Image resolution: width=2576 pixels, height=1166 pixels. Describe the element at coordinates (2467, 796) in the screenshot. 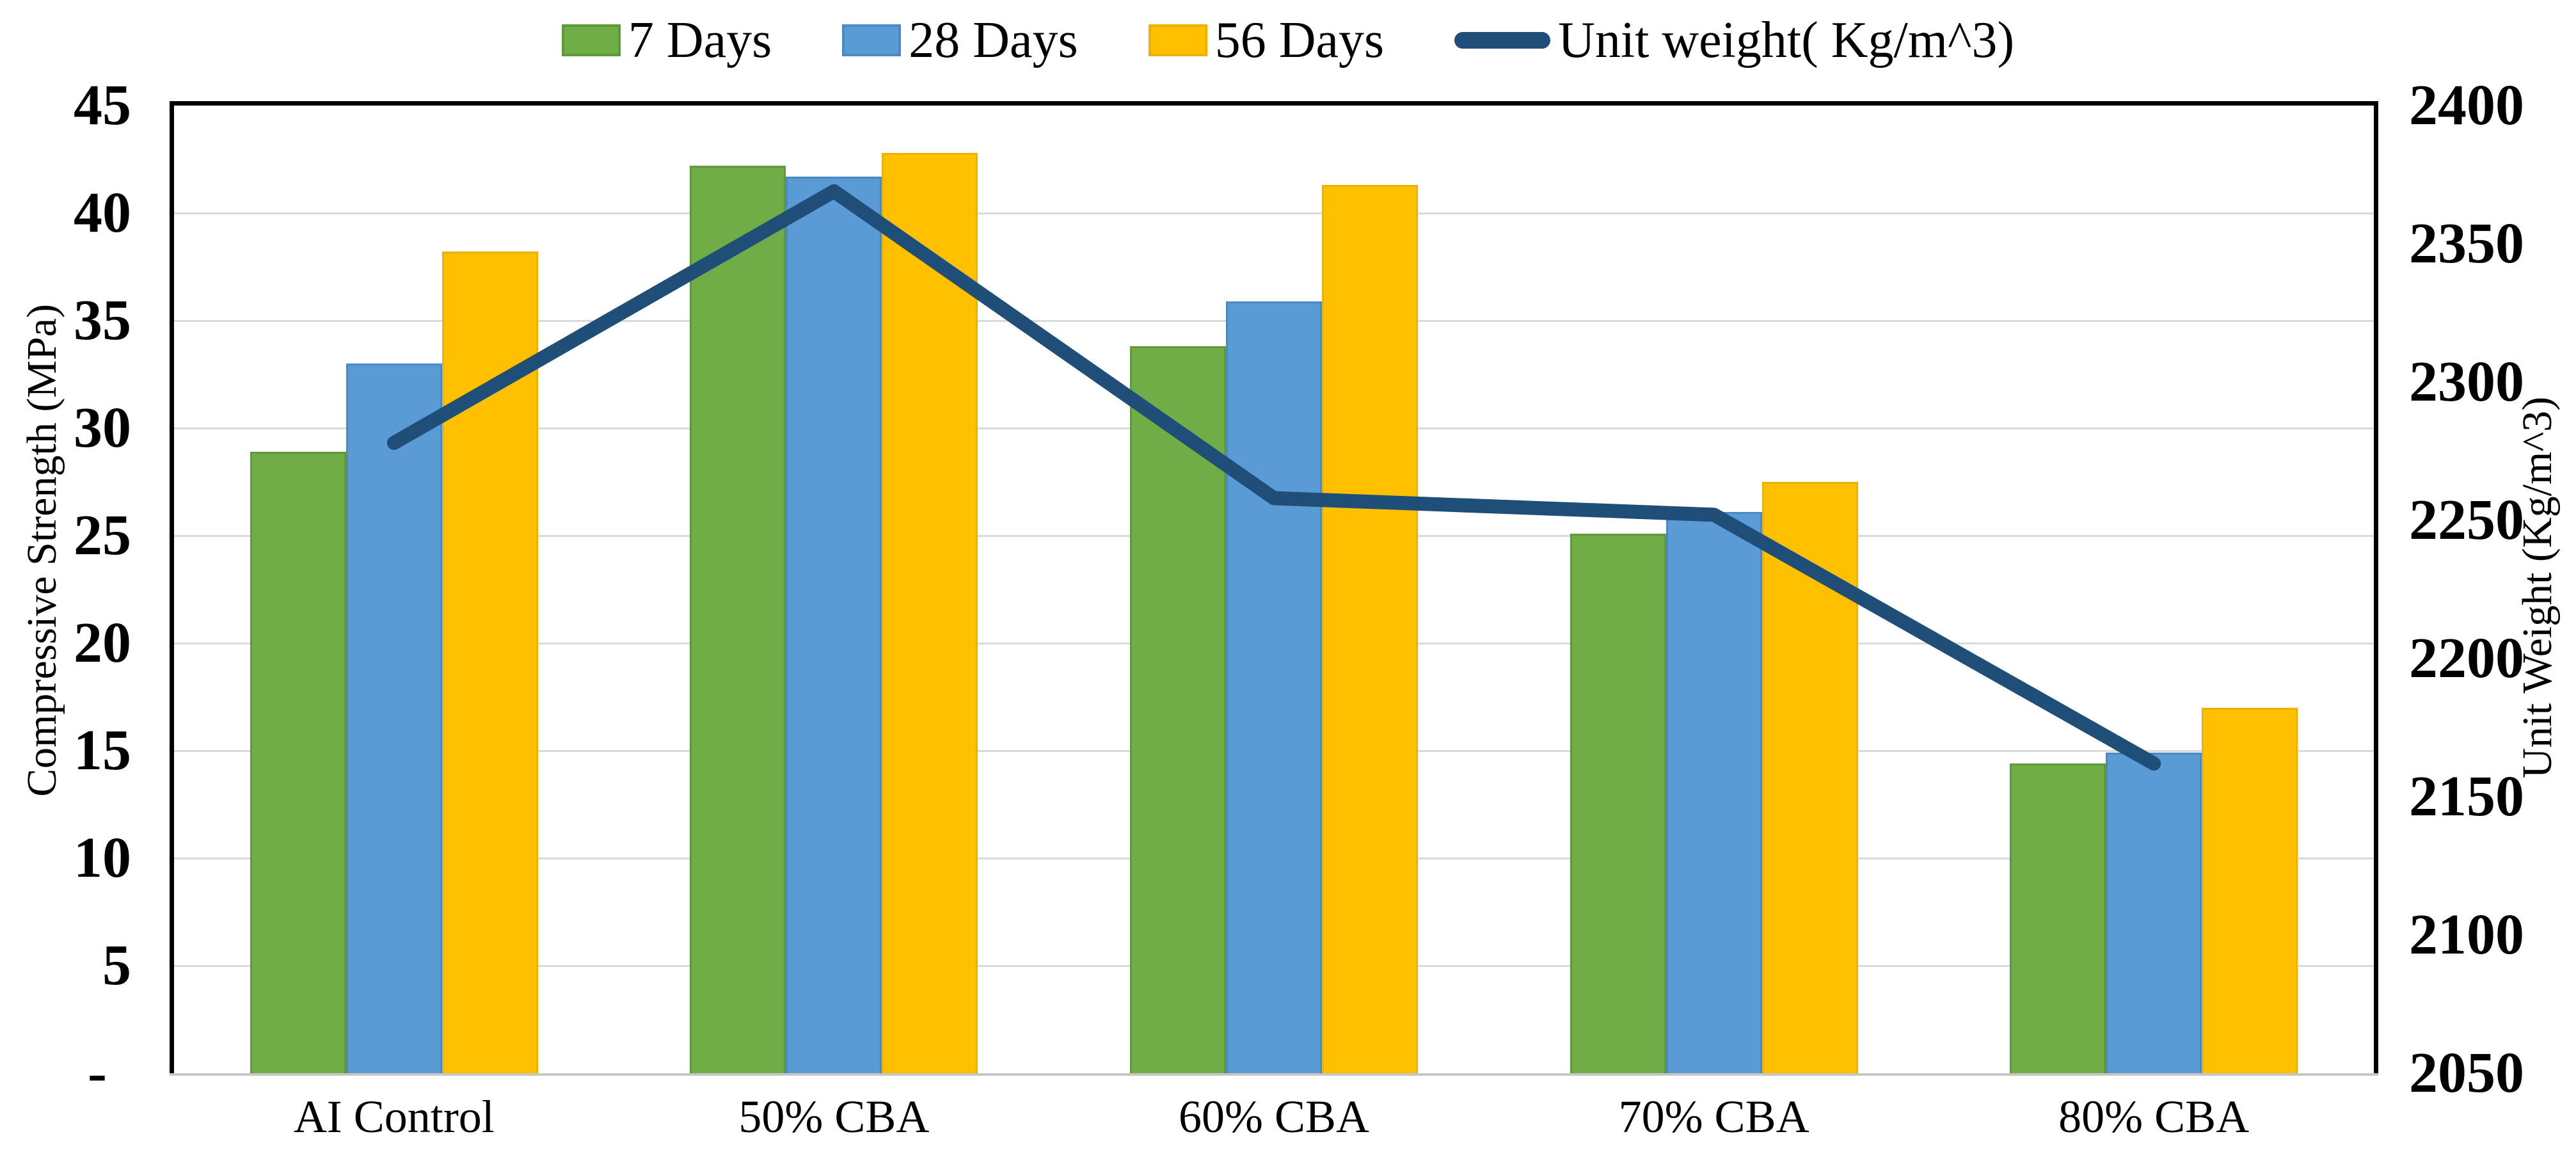

I see `right-tick-label: 2150` at that location.